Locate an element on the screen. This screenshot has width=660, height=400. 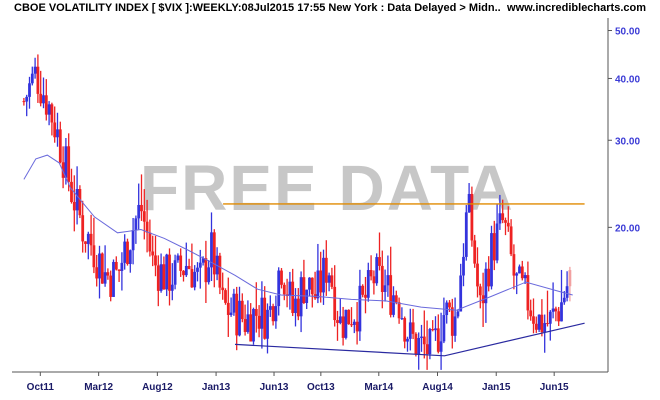
x-tick-label: Aug14 is located at coordinates (437, 387).